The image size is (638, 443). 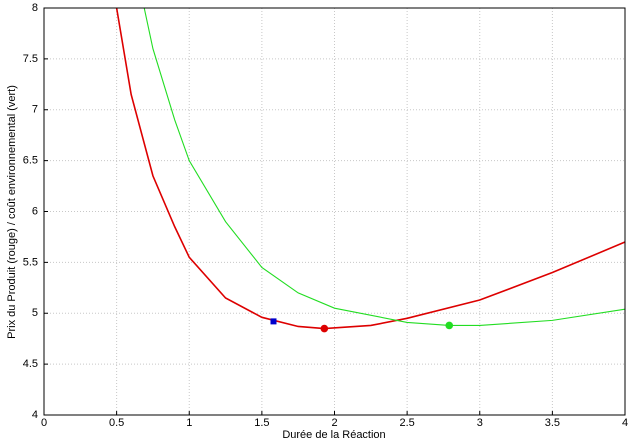 What do you see at coordinates (30, 59) in the screenshot?
I see `y-tick-label: 7.5` at bounding box center [30, 59].